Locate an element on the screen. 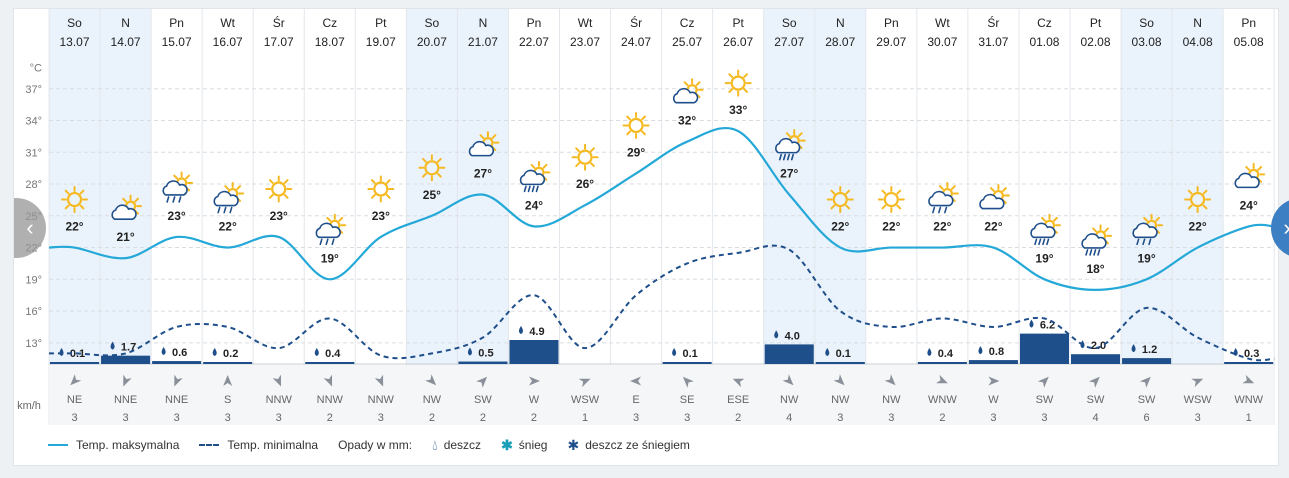 The height and width of the screenshot is (478, 1289). precip-value-label: 0.4 is located at coordinates (946, 354).